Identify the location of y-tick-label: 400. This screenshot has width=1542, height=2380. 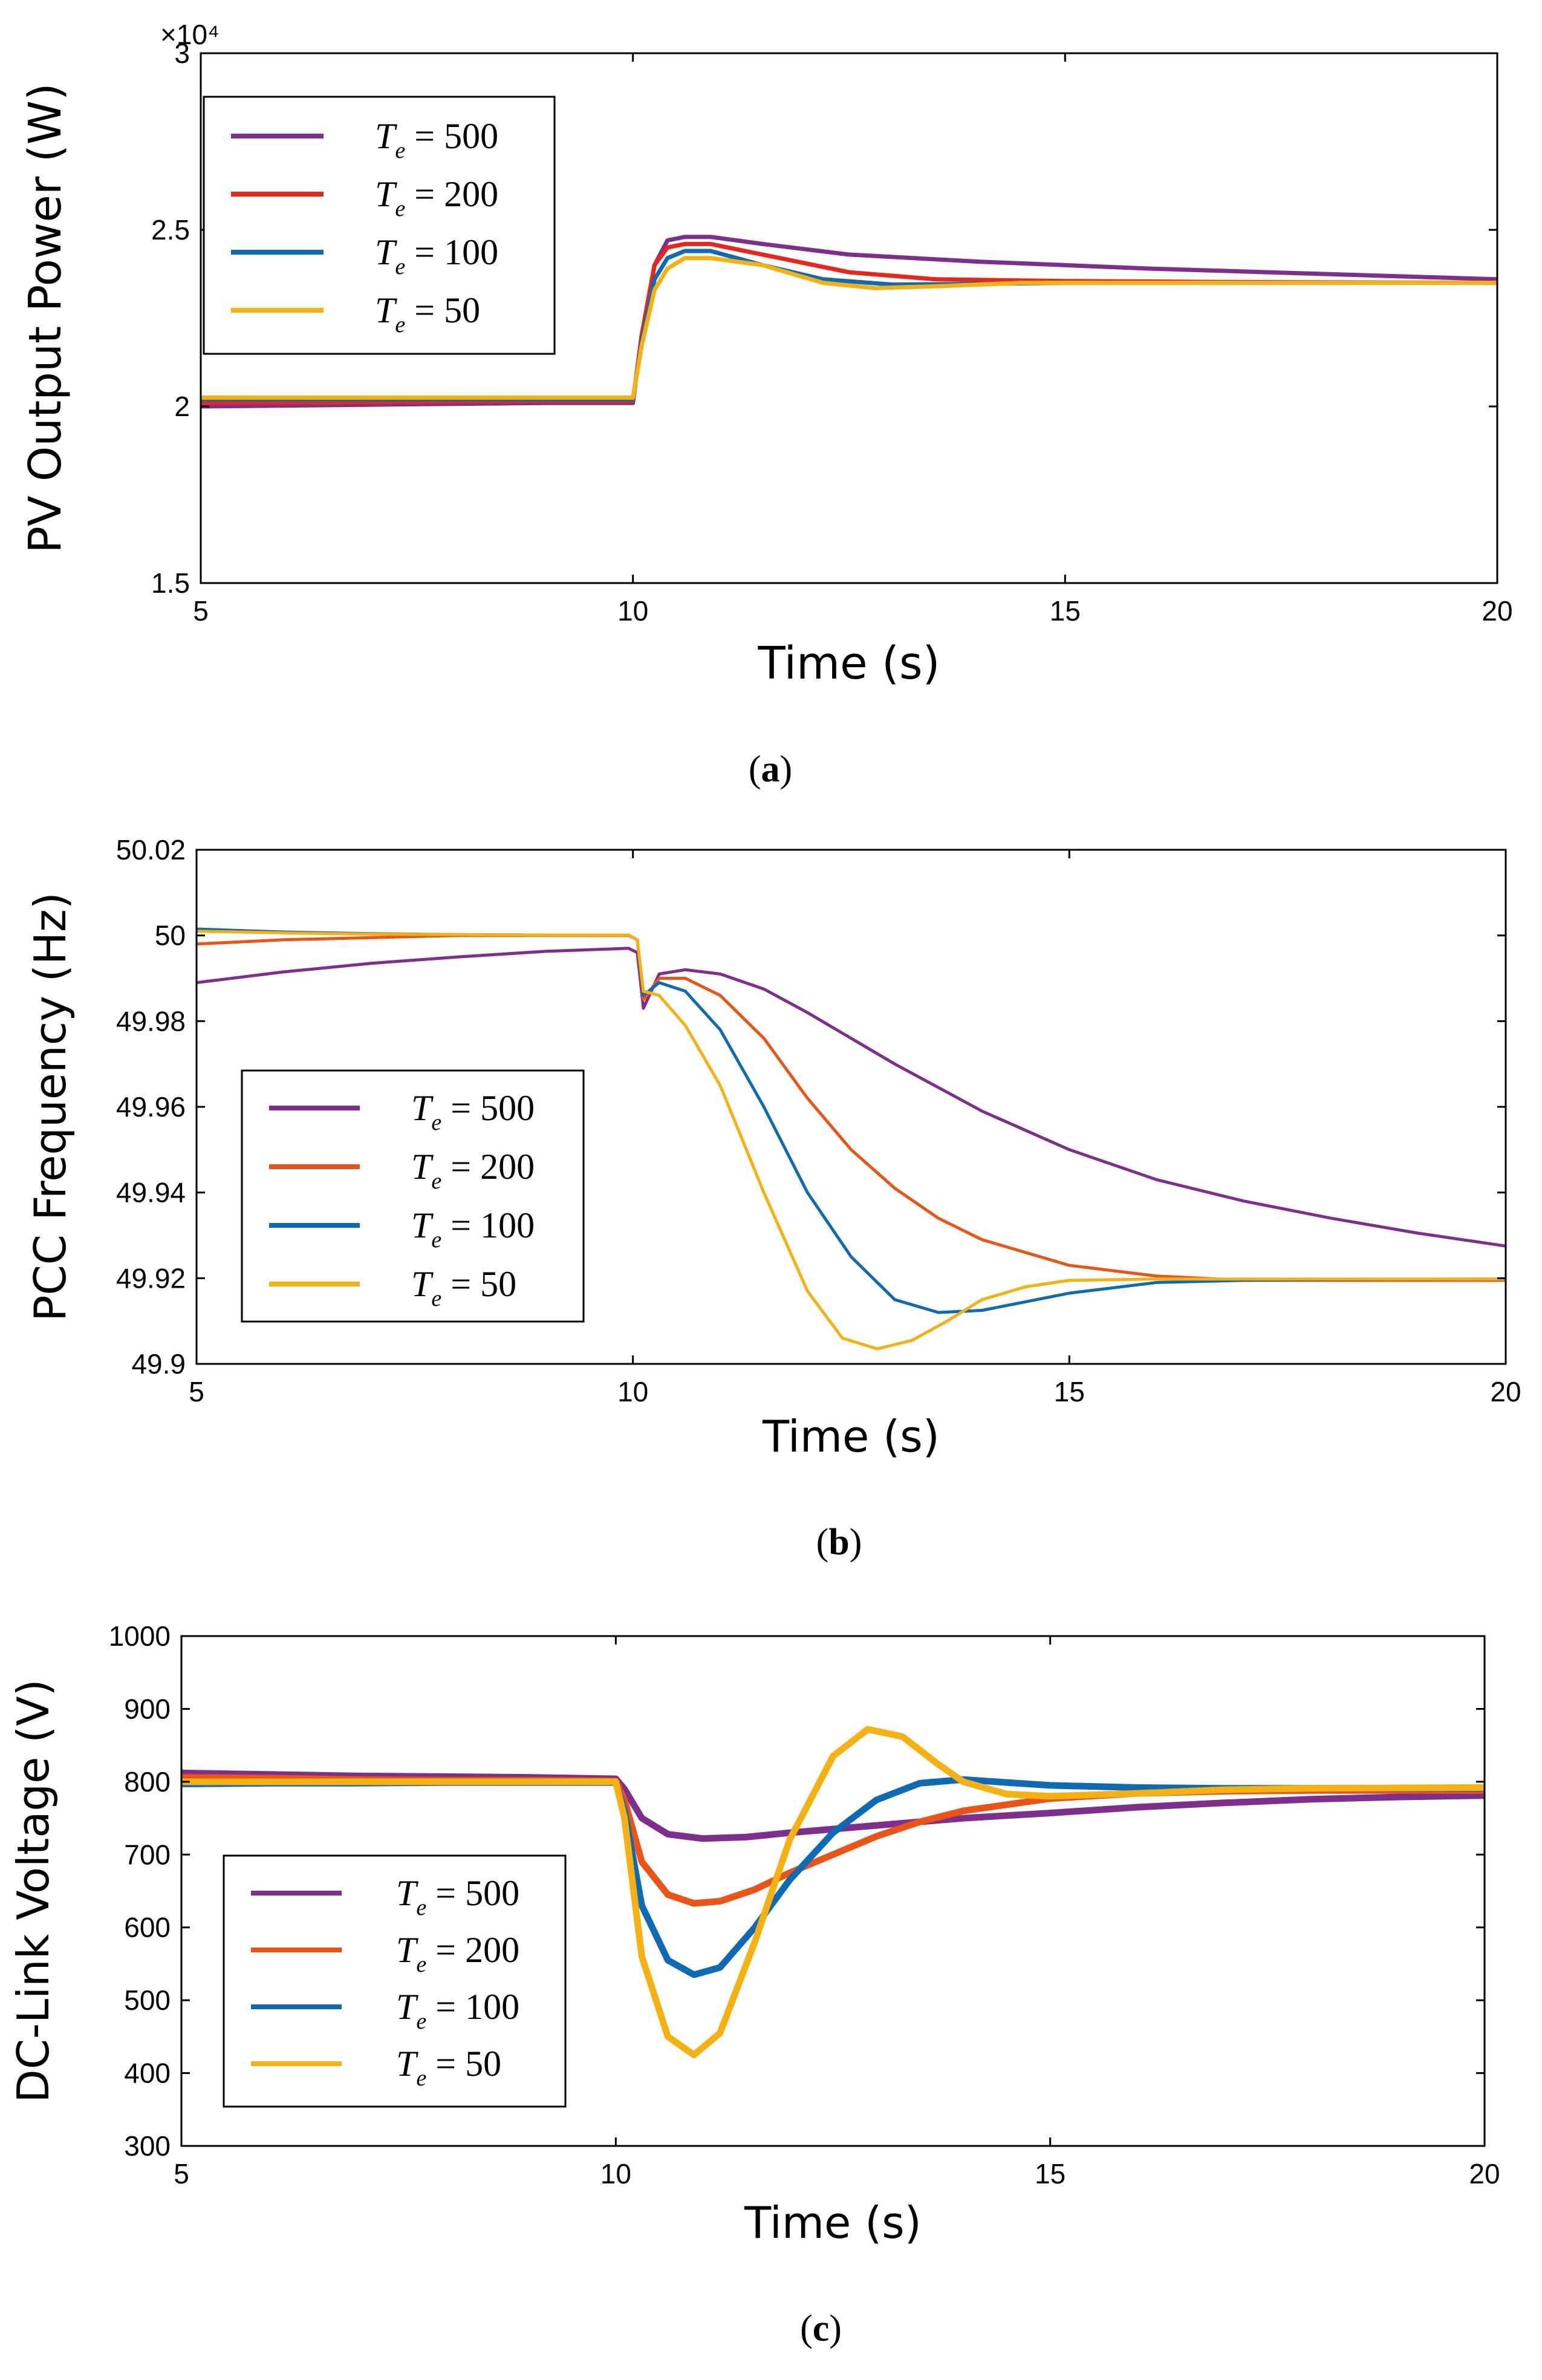
(147, 2073).